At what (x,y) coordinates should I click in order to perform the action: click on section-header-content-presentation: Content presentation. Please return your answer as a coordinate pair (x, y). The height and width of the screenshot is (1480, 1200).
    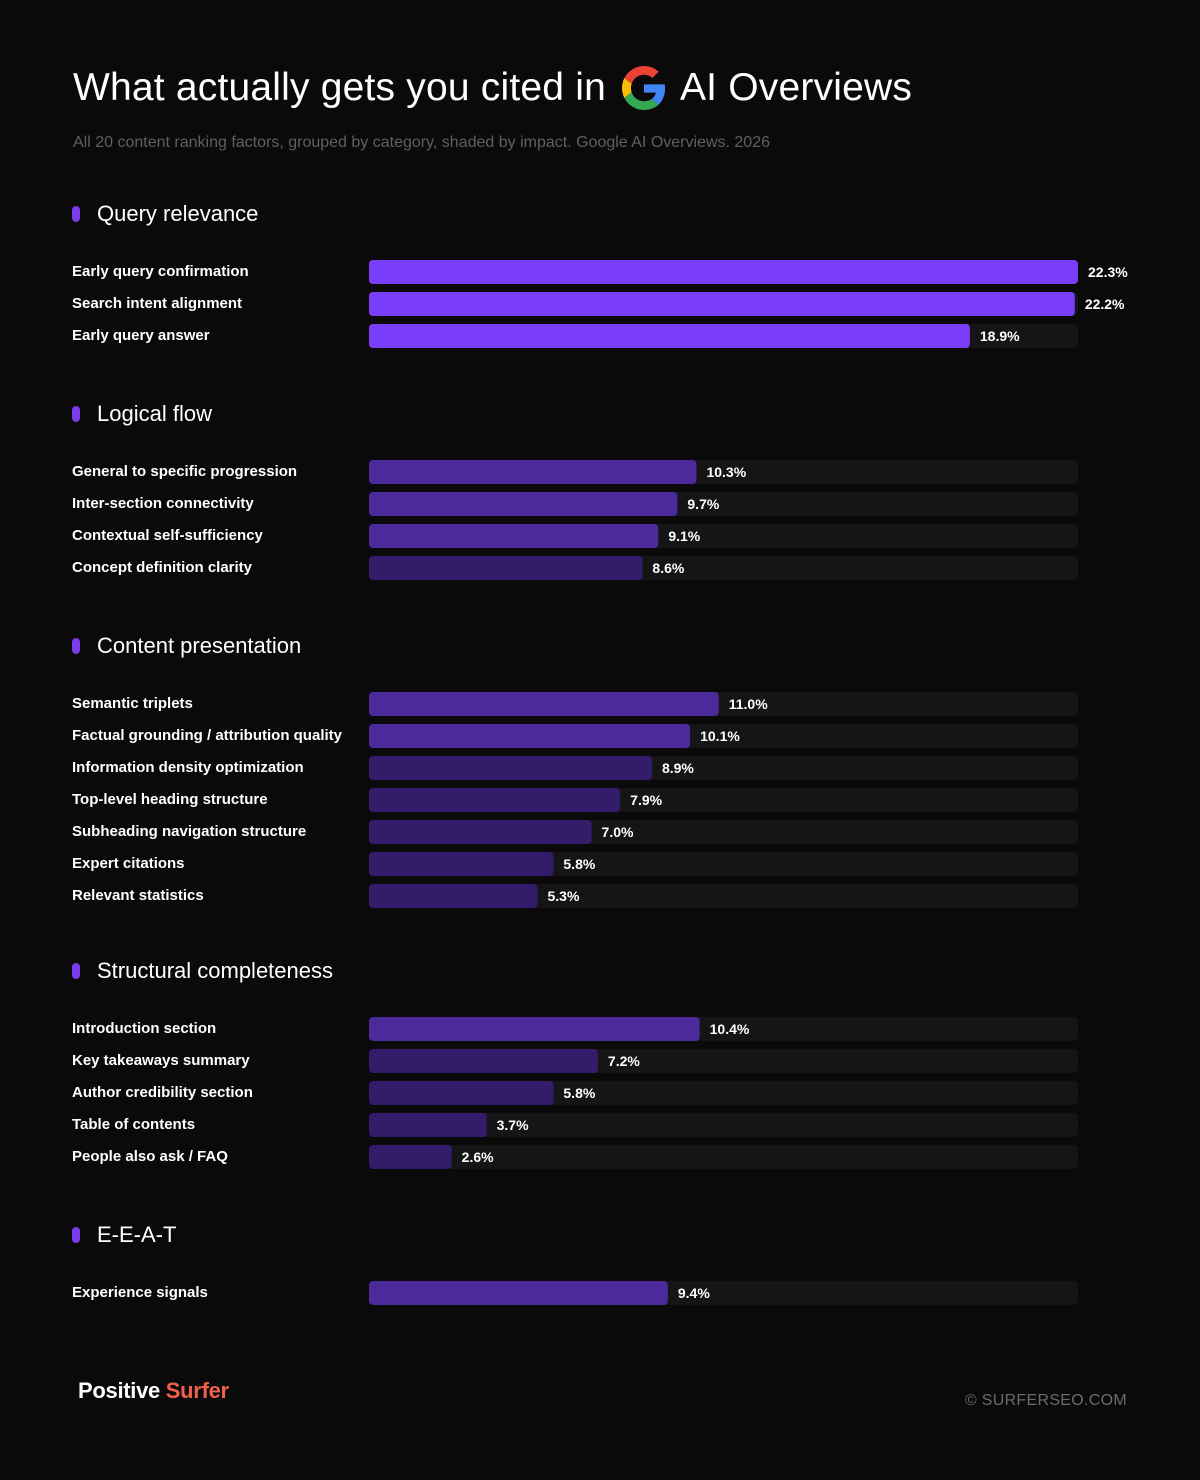
    Looking at the image, I should click on (186, 646).